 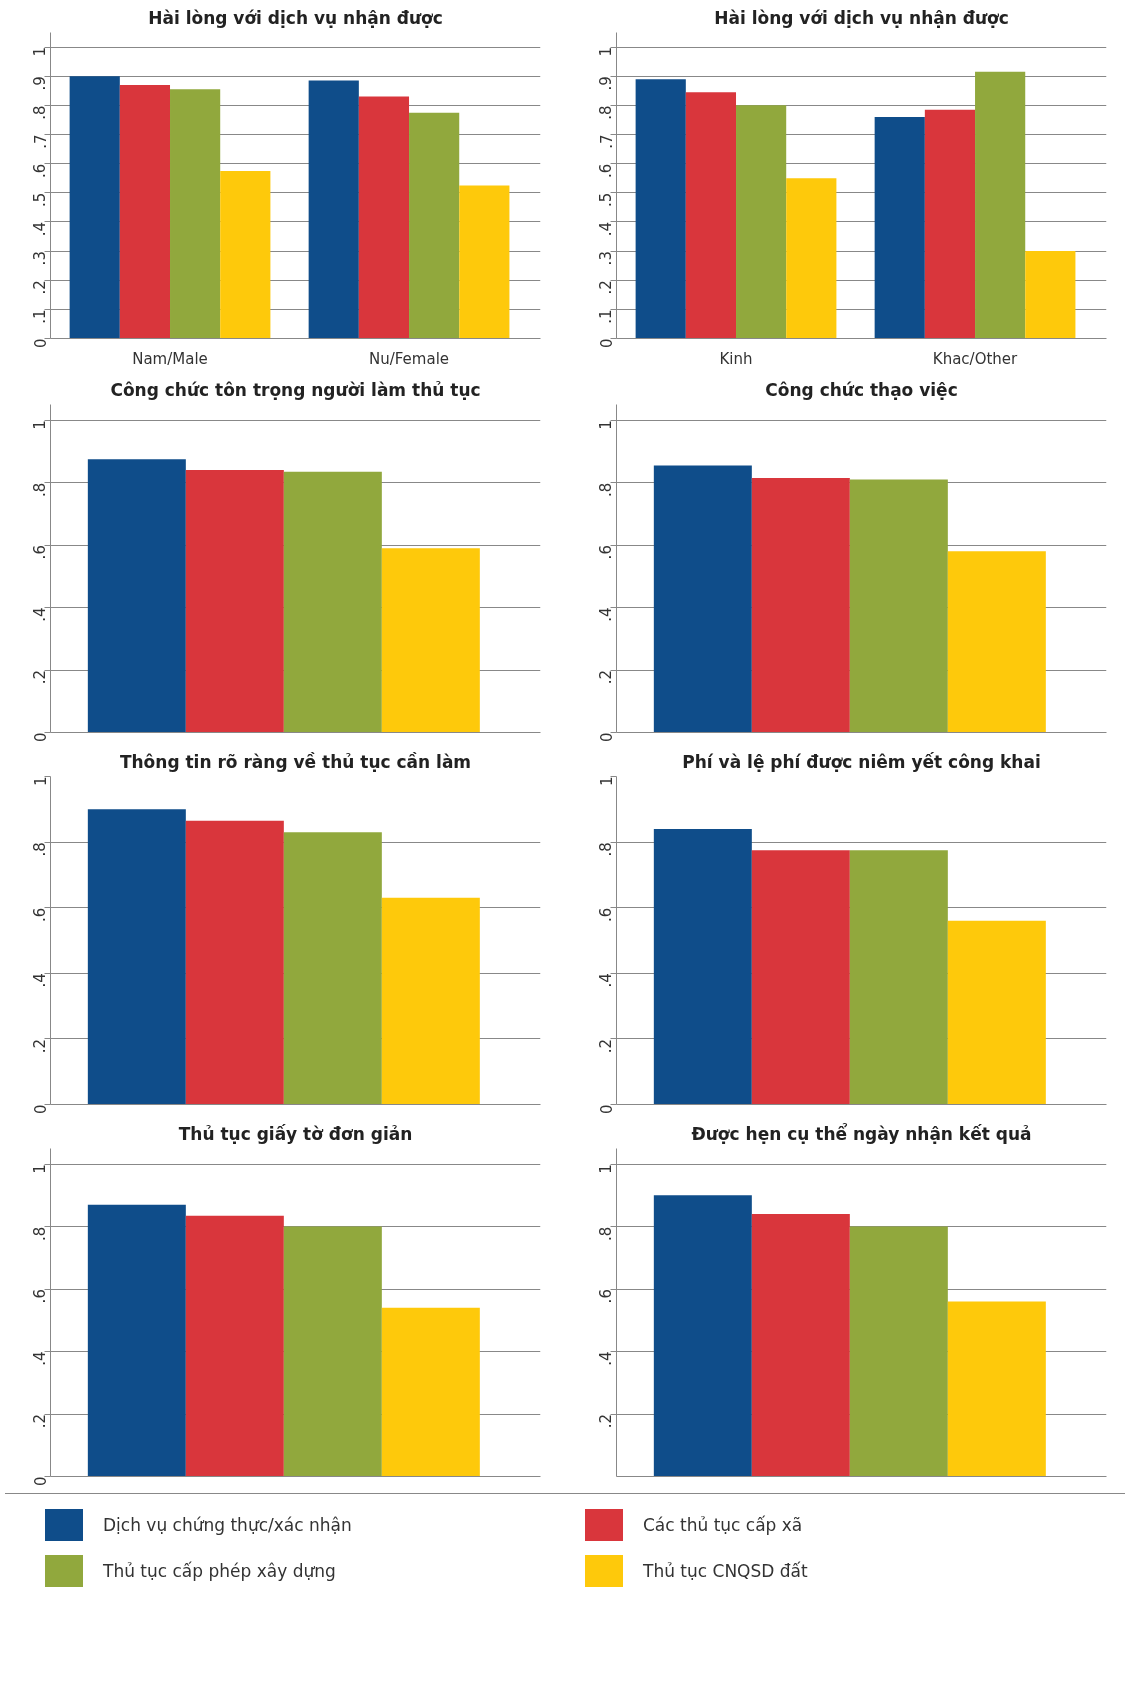 I want to click on x-tick-label: Nu/Female, so click(x=409, y=358).